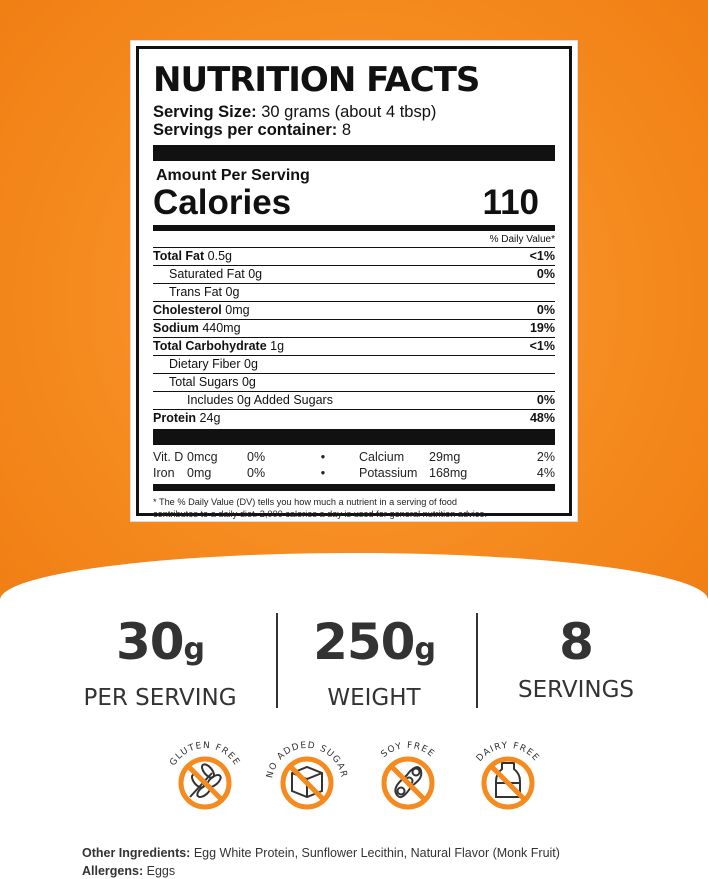 This screenshot has height=879, width=708. What do you see at coordinates (316, 80) in the screenshot?
I see `label-title: NUTRITION FACTS` at bounding box center [316, 80].